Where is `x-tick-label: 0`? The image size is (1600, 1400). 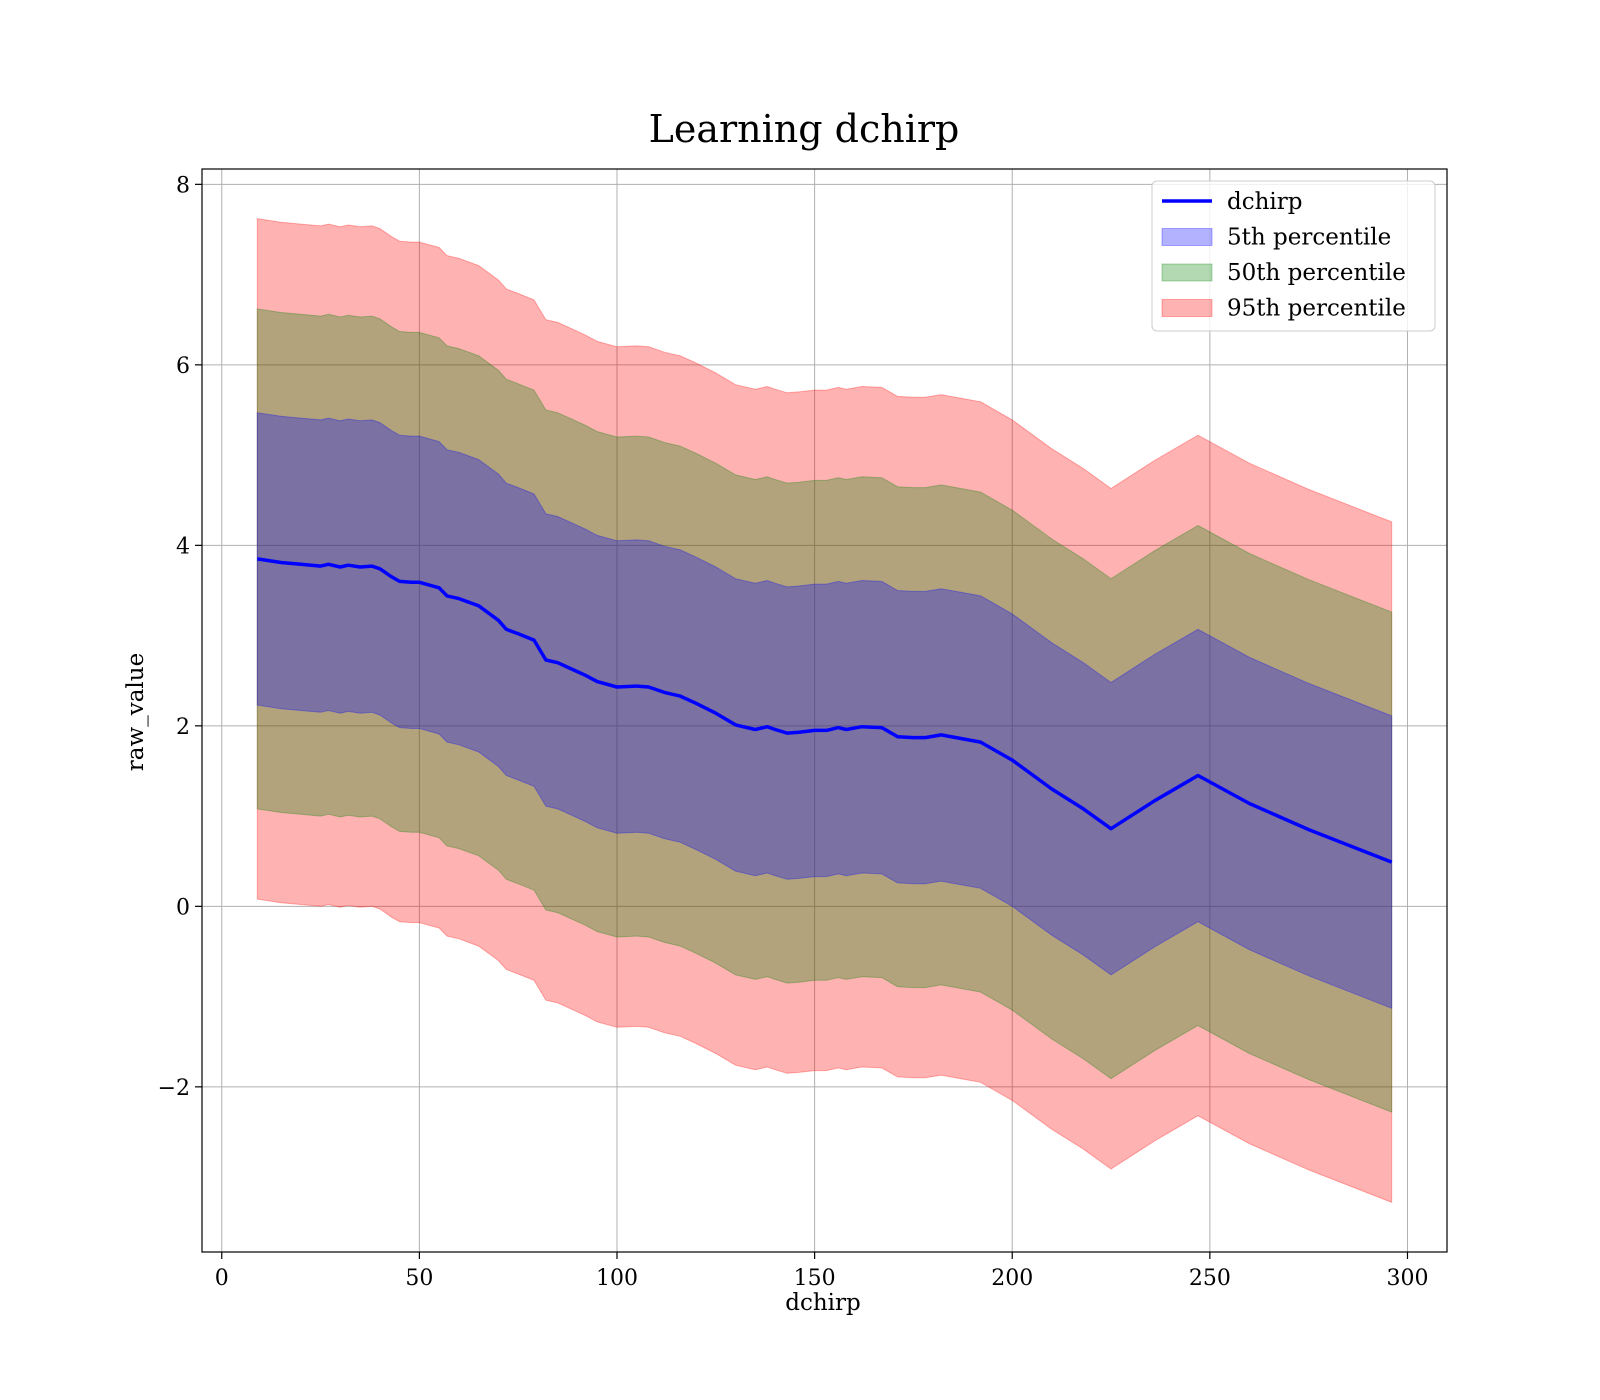
x-tick-label: 0 is located at coordinates (222, 1278).